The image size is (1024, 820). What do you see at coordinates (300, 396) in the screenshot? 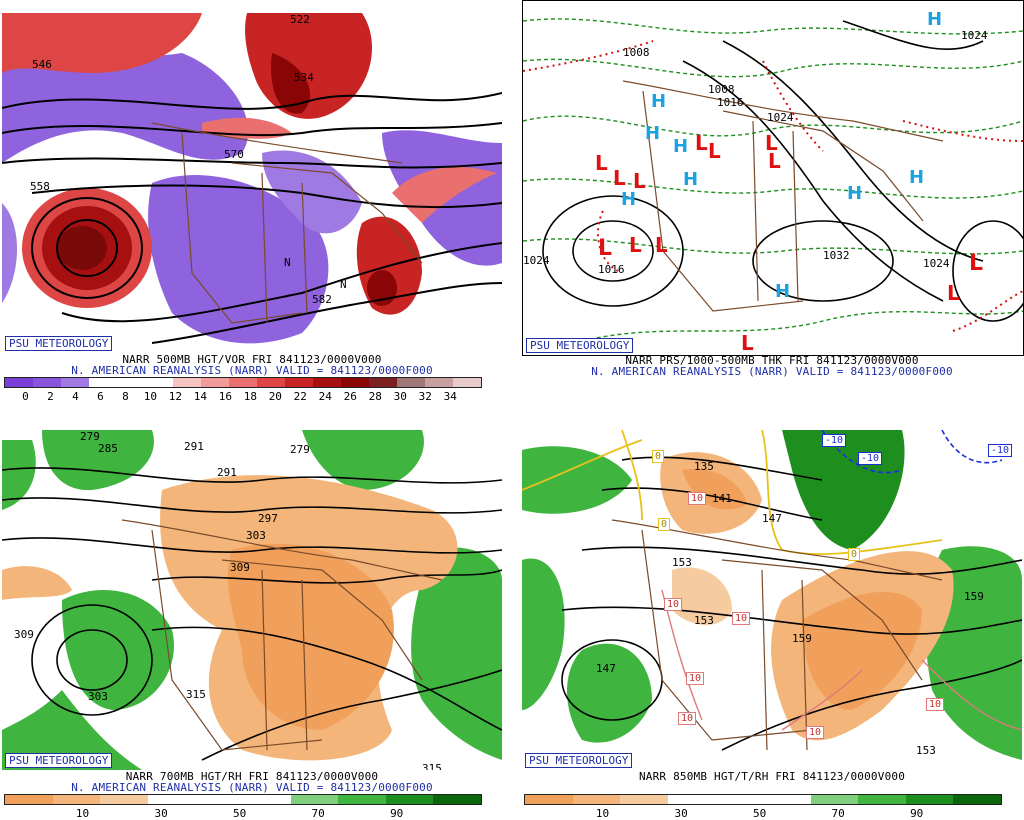
I see `legend-tick-label: 22` at bounding box center [300, 396].